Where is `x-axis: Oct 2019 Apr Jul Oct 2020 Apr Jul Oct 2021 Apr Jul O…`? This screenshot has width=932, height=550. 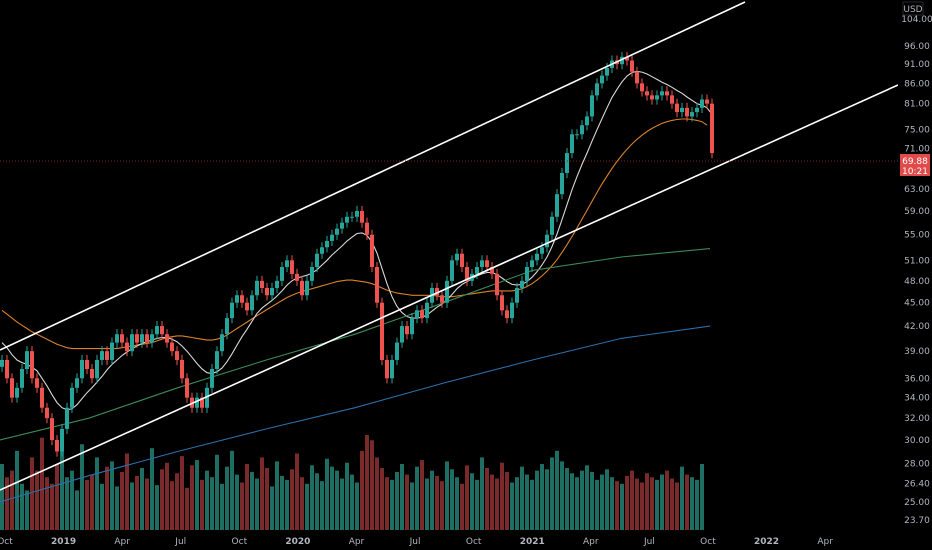 x-axis: Oct 2019 Apr Jul Oct 2020 Apr Jul Oct 2021 Apr Jul O… is located at coordinates (466, 540).